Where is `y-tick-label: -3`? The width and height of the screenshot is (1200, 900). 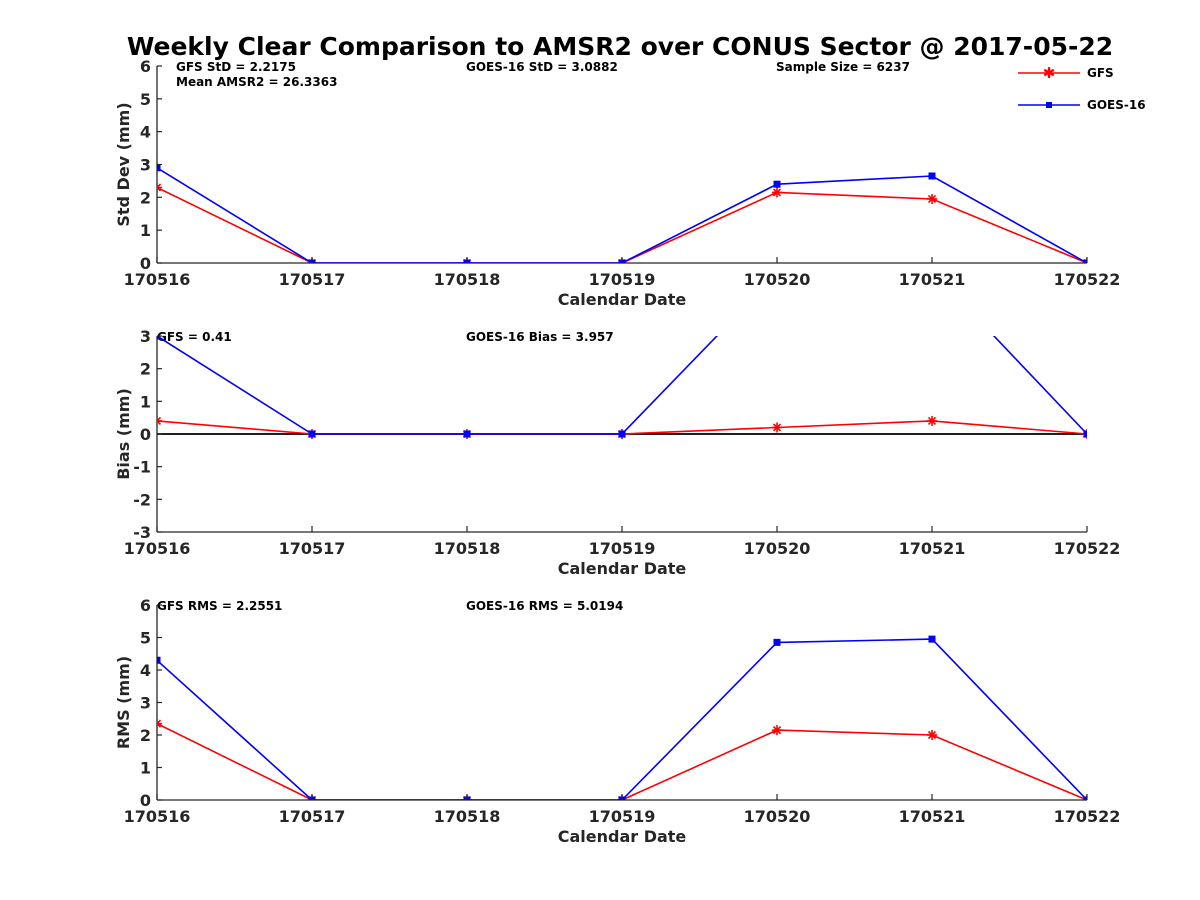
y-tick-label: -3 is located at coordinates (142, 532).